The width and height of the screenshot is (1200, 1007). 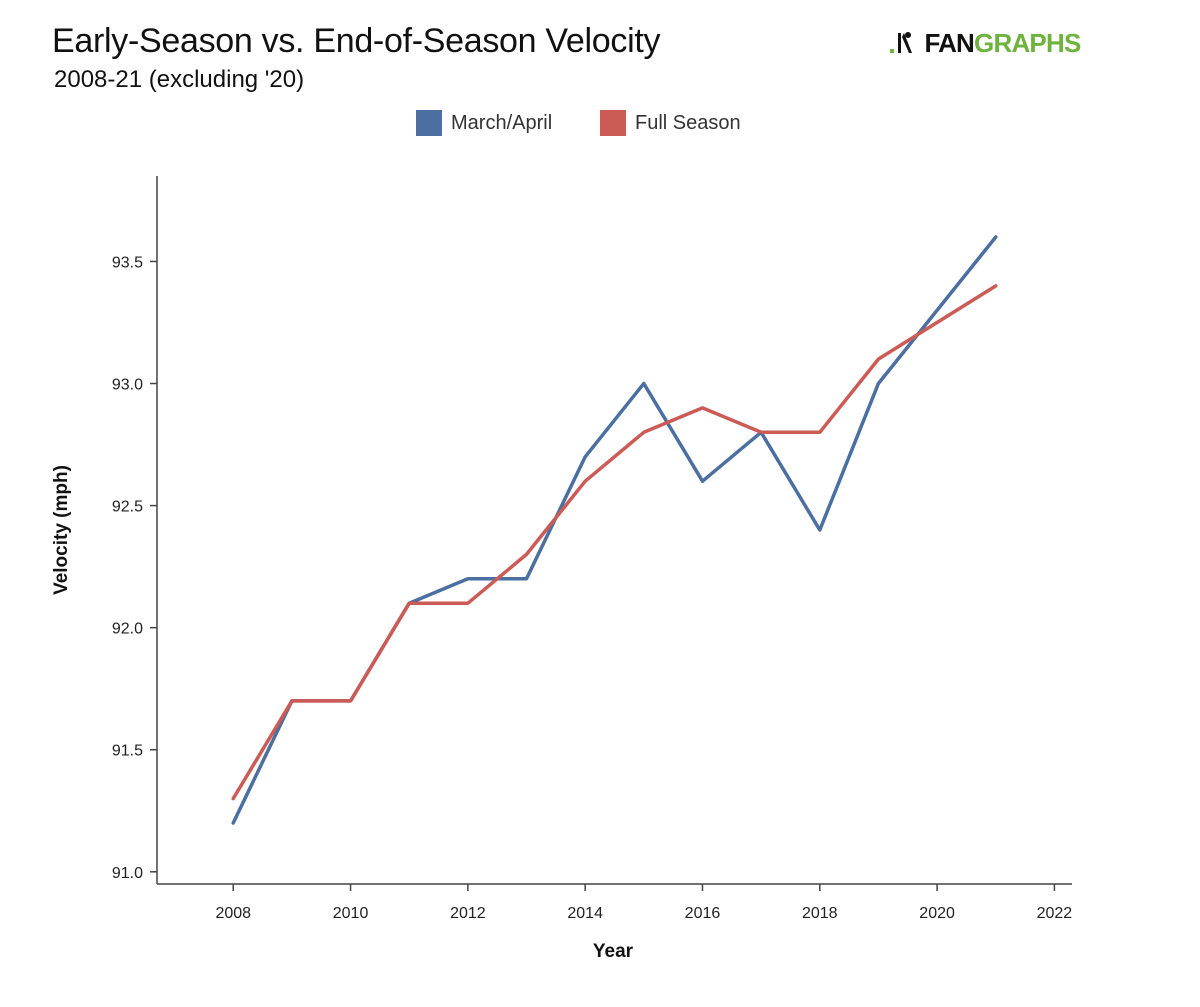 I want to click on legend: March/April Full Season, so click(x=600, y=123).